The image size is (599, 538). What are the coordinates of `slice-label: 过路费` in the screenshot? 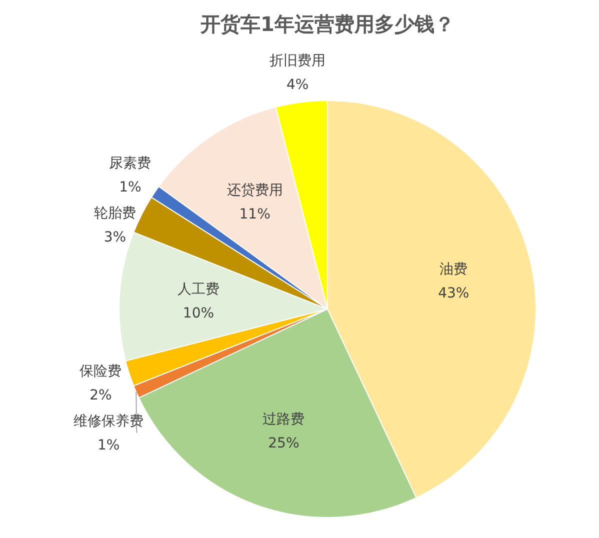 It's located at (283, 419).